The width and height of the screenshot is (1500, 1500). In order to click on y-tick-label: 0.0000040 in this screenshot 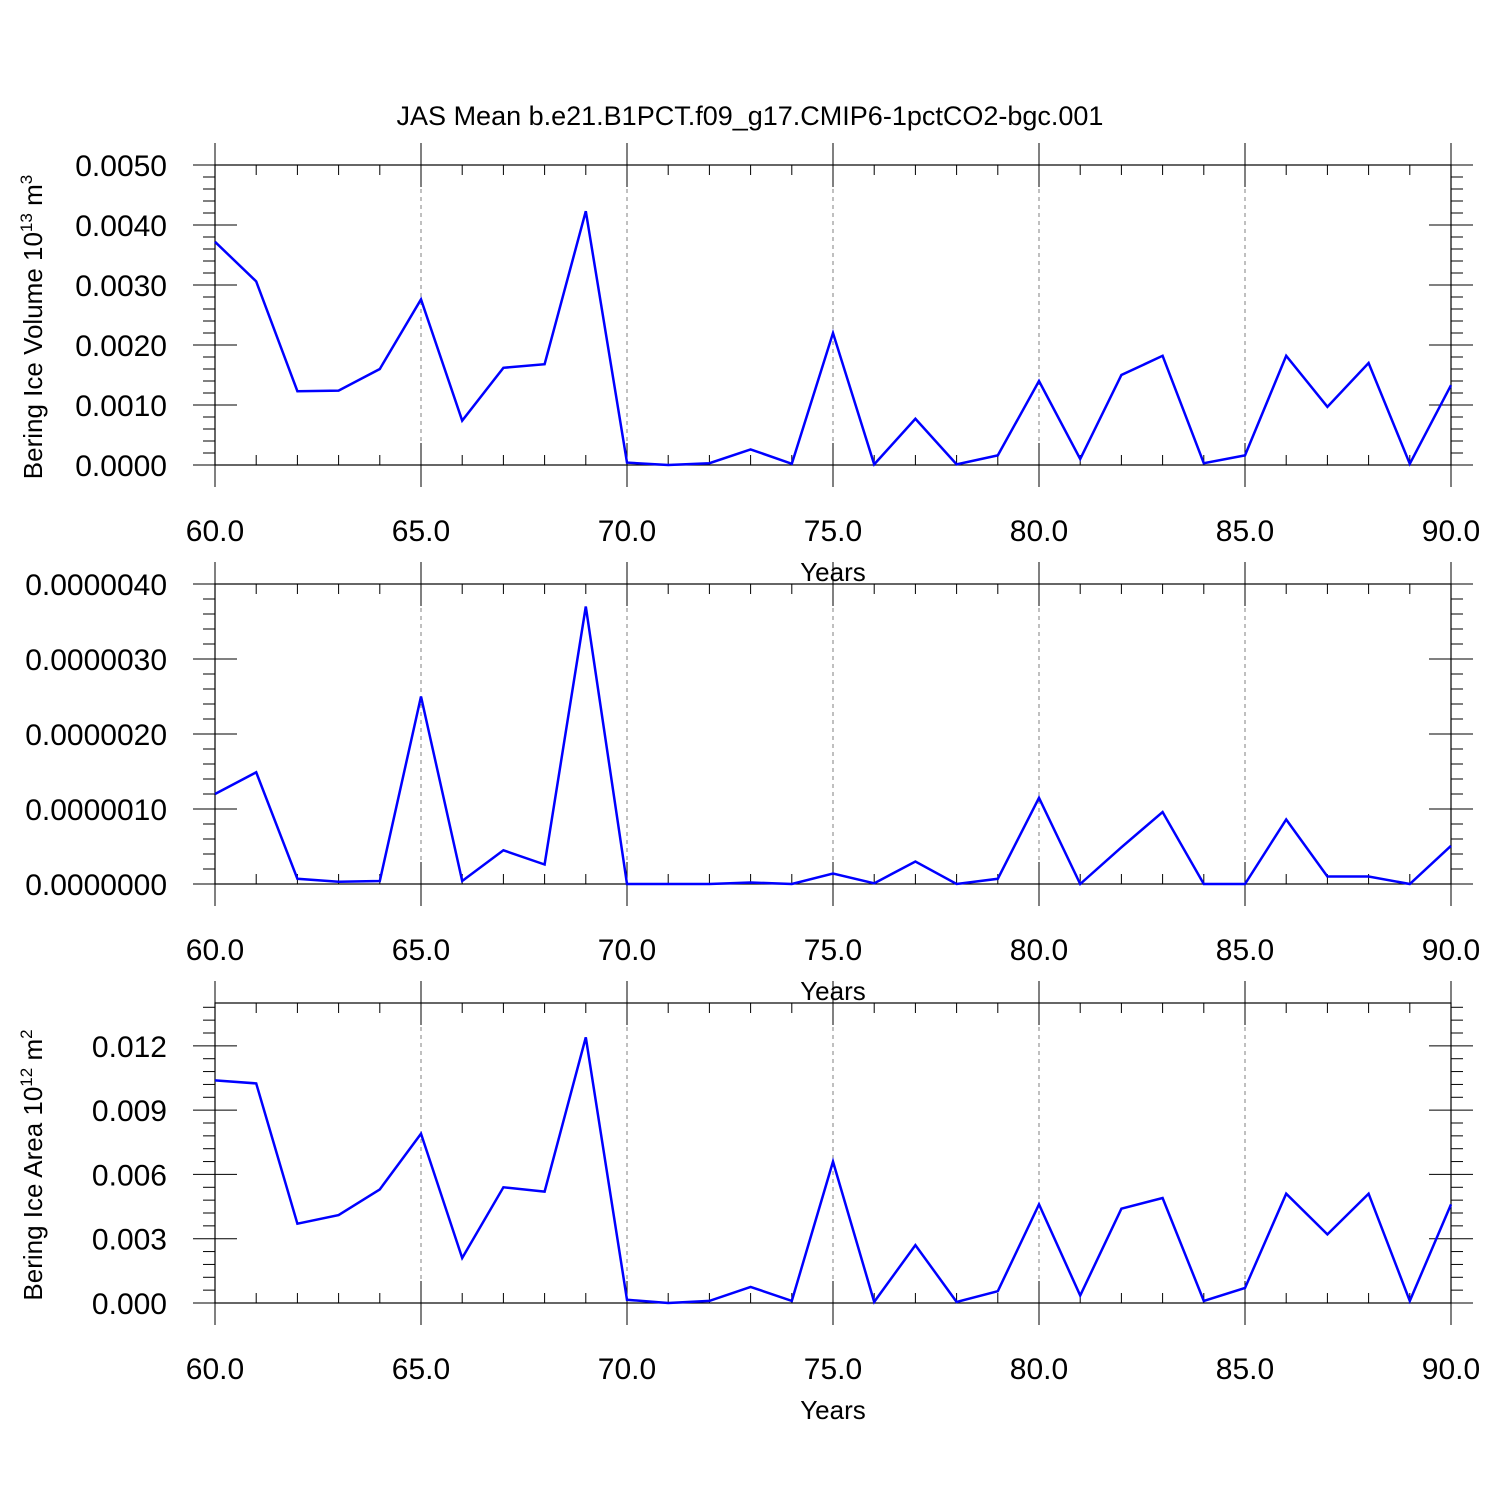, I will do `click(96, 585)`.